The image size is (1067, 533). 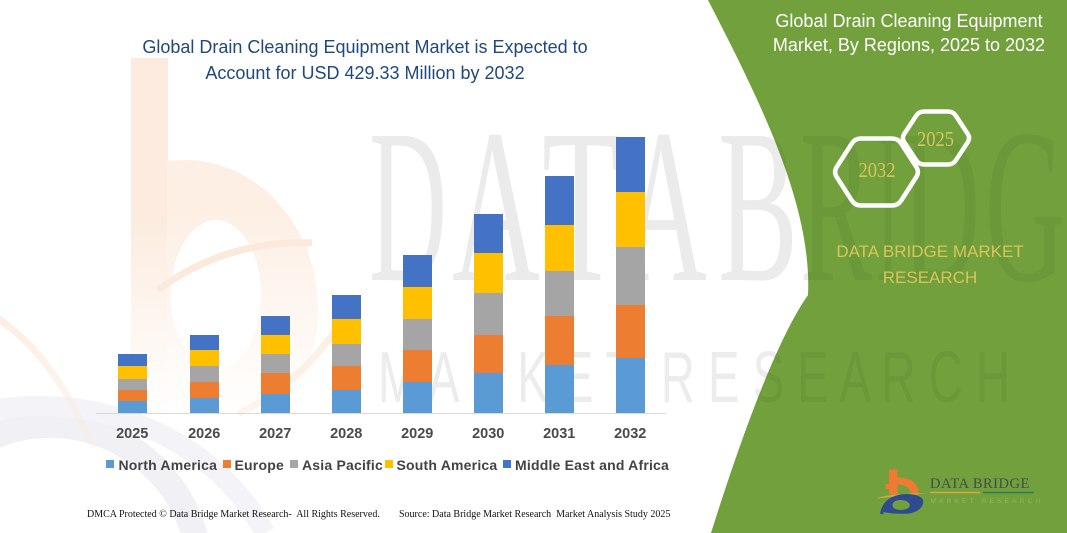 What do you see at coordinates (935, 139) in the screenshot?
I see `svg-text: 2025` at bounding box center [935, 139].